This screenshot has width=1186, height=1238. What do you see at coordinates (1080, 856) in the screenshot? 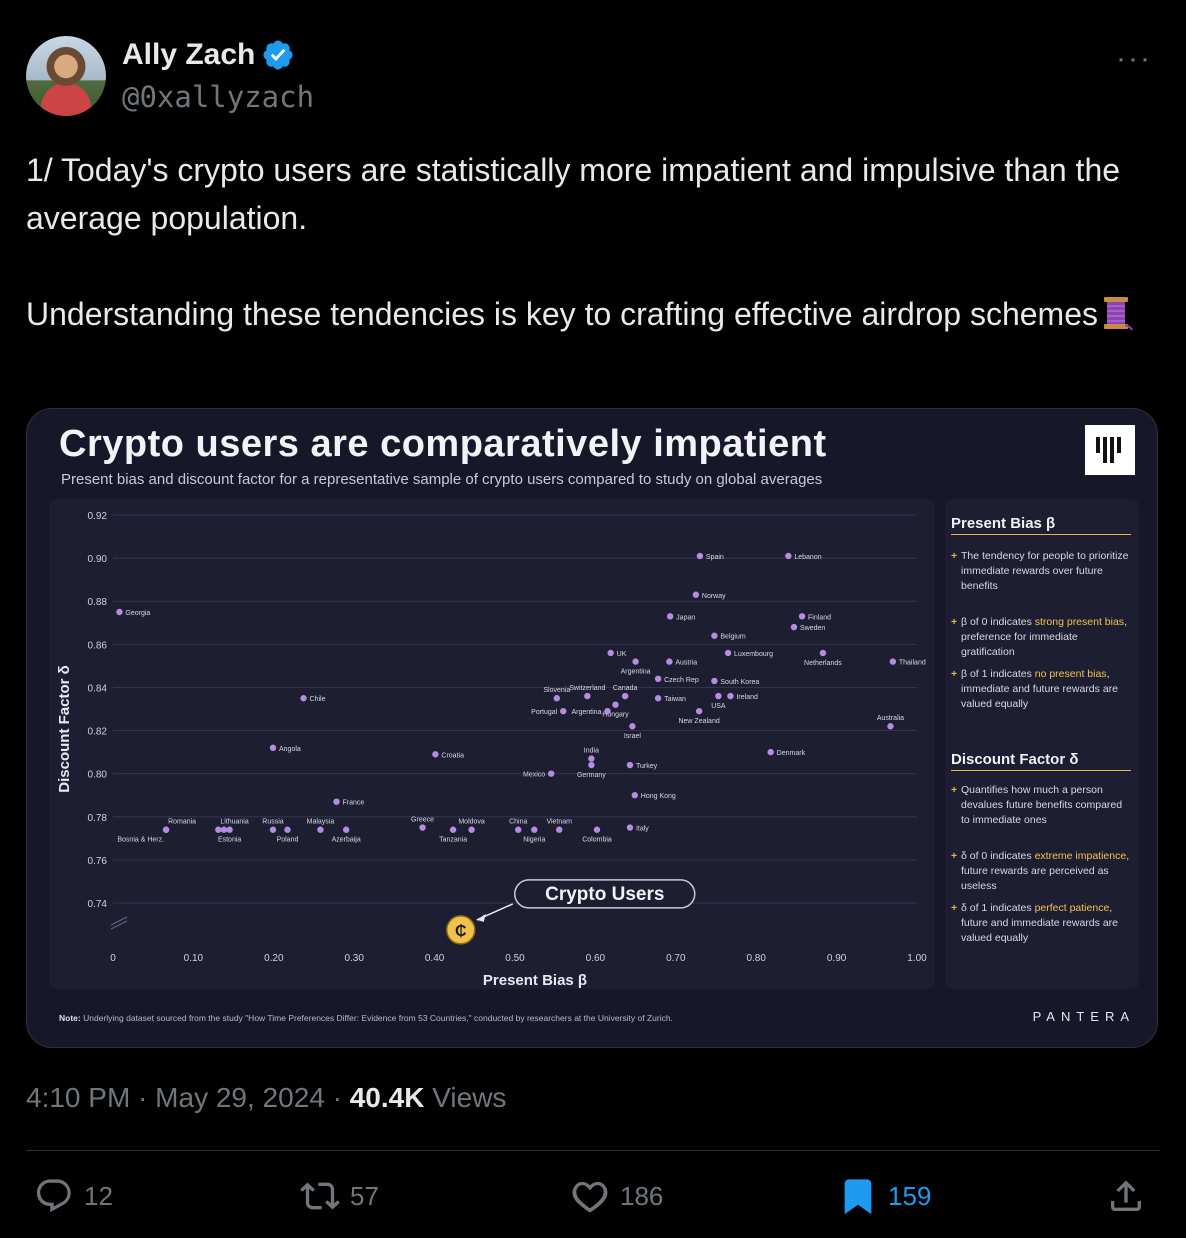
I see `discount-factor-item-highlight: extreme impatience` at bounding box center [1080, 856].